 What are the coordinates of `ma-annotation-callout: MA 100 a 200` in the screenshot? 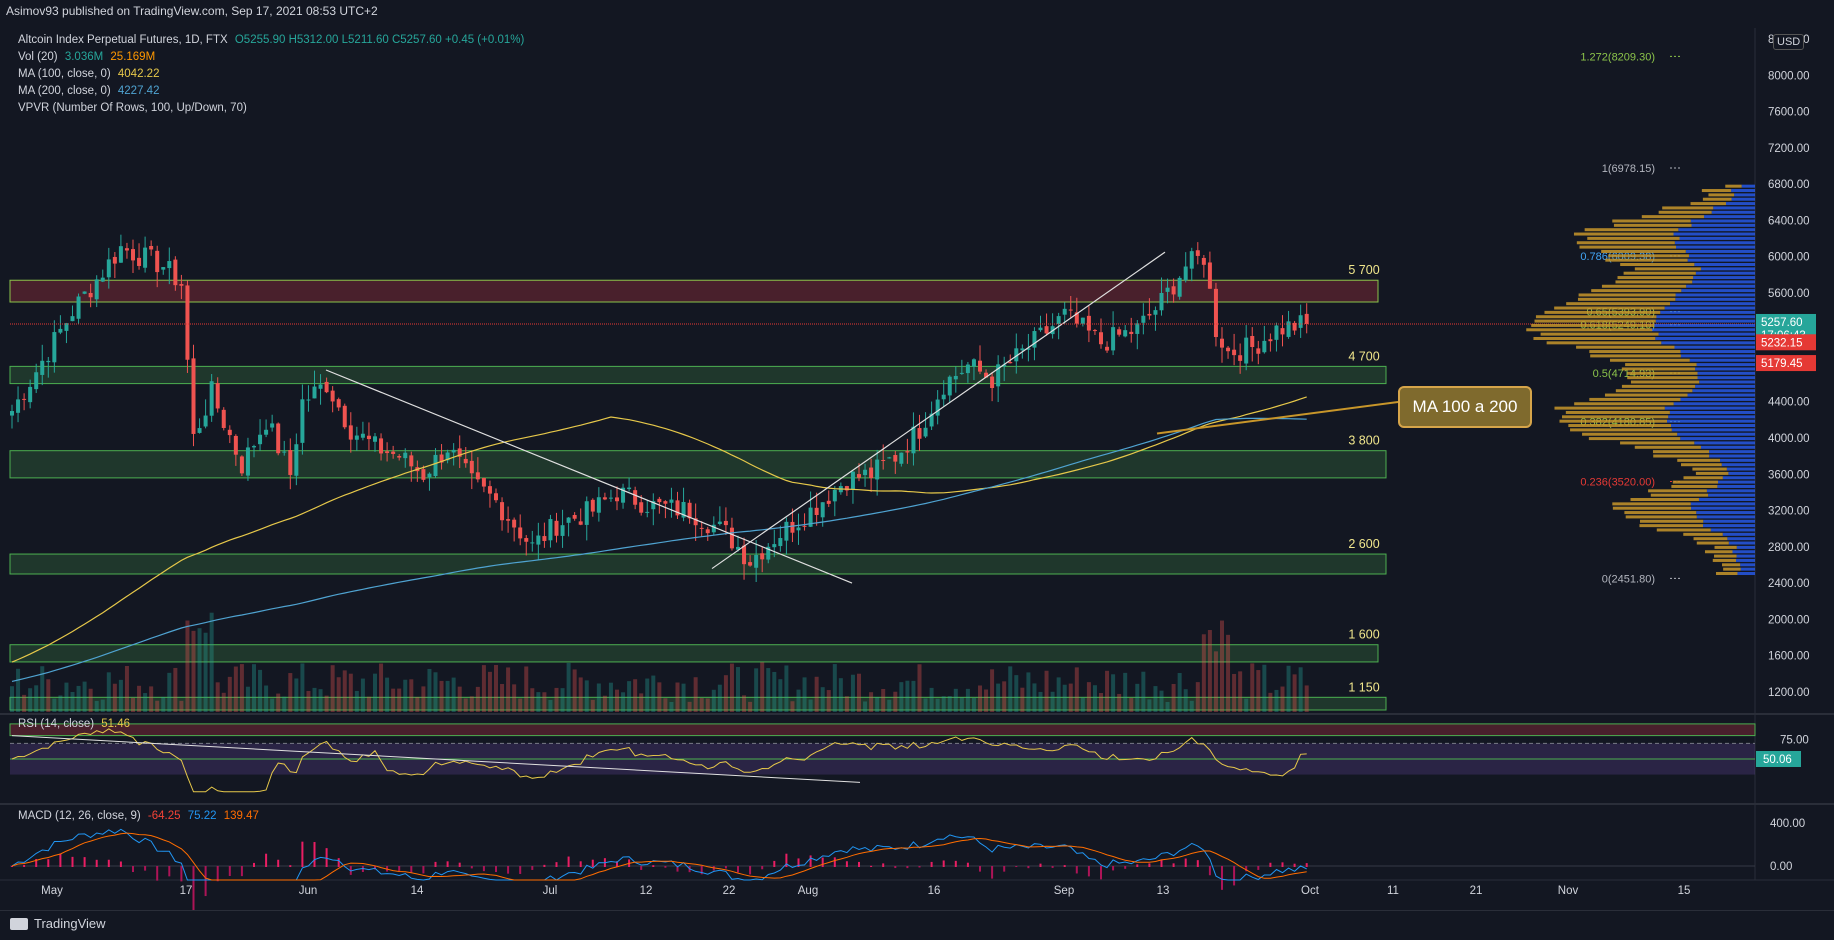 It's located at (1465, 407).